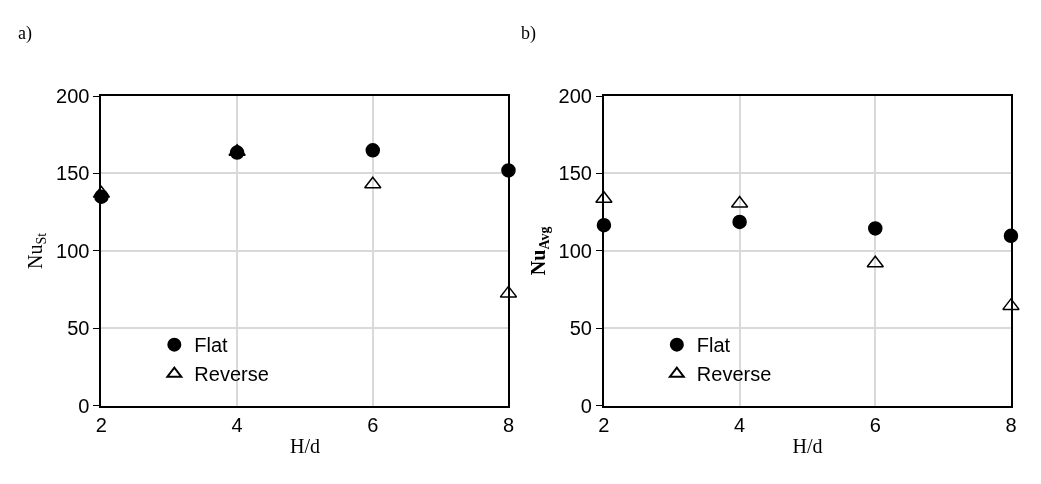 Image resolution: width=1041 pixels, height=484 pixels. I want to click on chart-title: a), so click(25, 33).